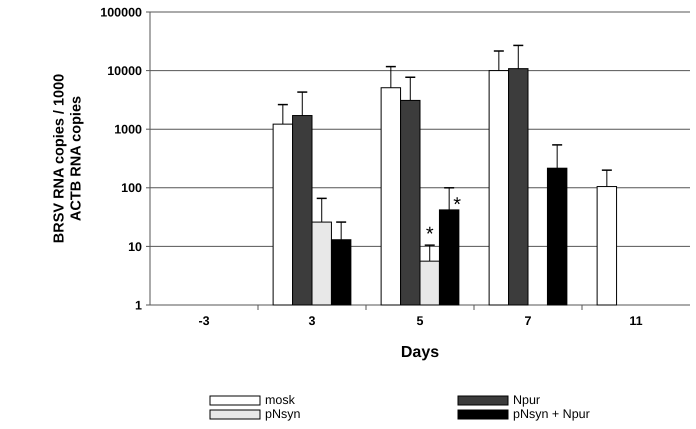  What do you see at coordinates (636, 321) in the screenshot?
I see `x-tick-label: 11` at bounding box center [636, 321].